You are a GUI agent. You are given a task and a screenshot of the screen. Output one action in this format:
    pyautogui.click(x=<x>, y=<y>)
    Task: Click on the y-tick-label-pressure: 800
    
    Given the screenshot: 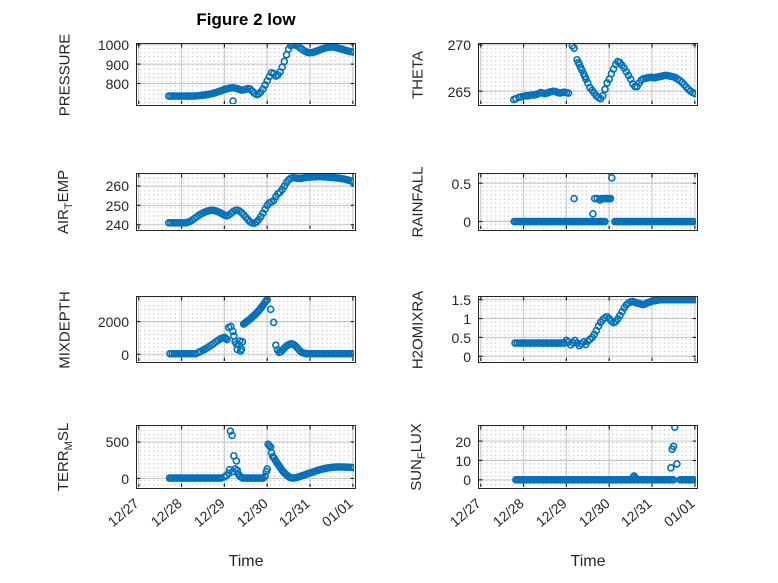 What is the action you would take?
    pyautogui.click(x=117, y=83)
    